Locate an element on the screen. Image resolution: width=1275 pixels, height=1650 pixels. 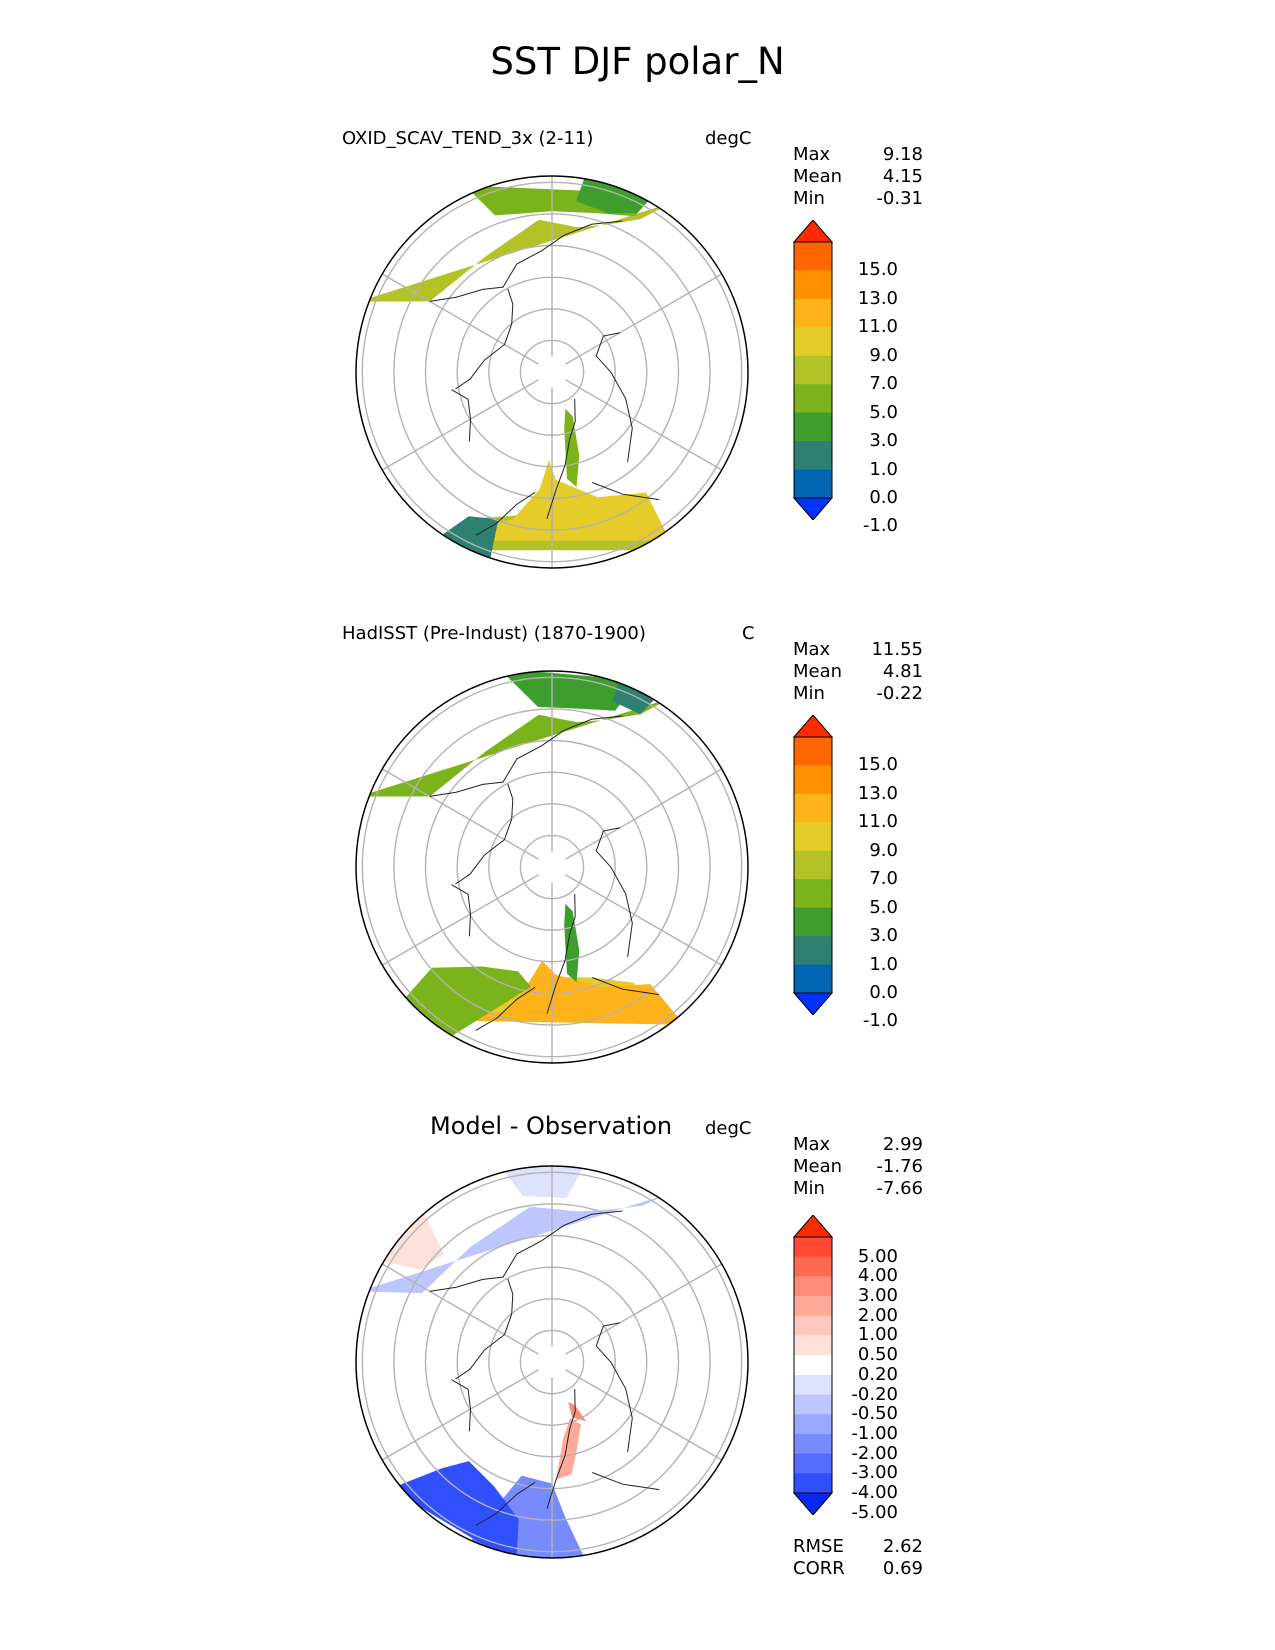
stat-corr: CORR 0.69 is located at coordinates (858, 1568).